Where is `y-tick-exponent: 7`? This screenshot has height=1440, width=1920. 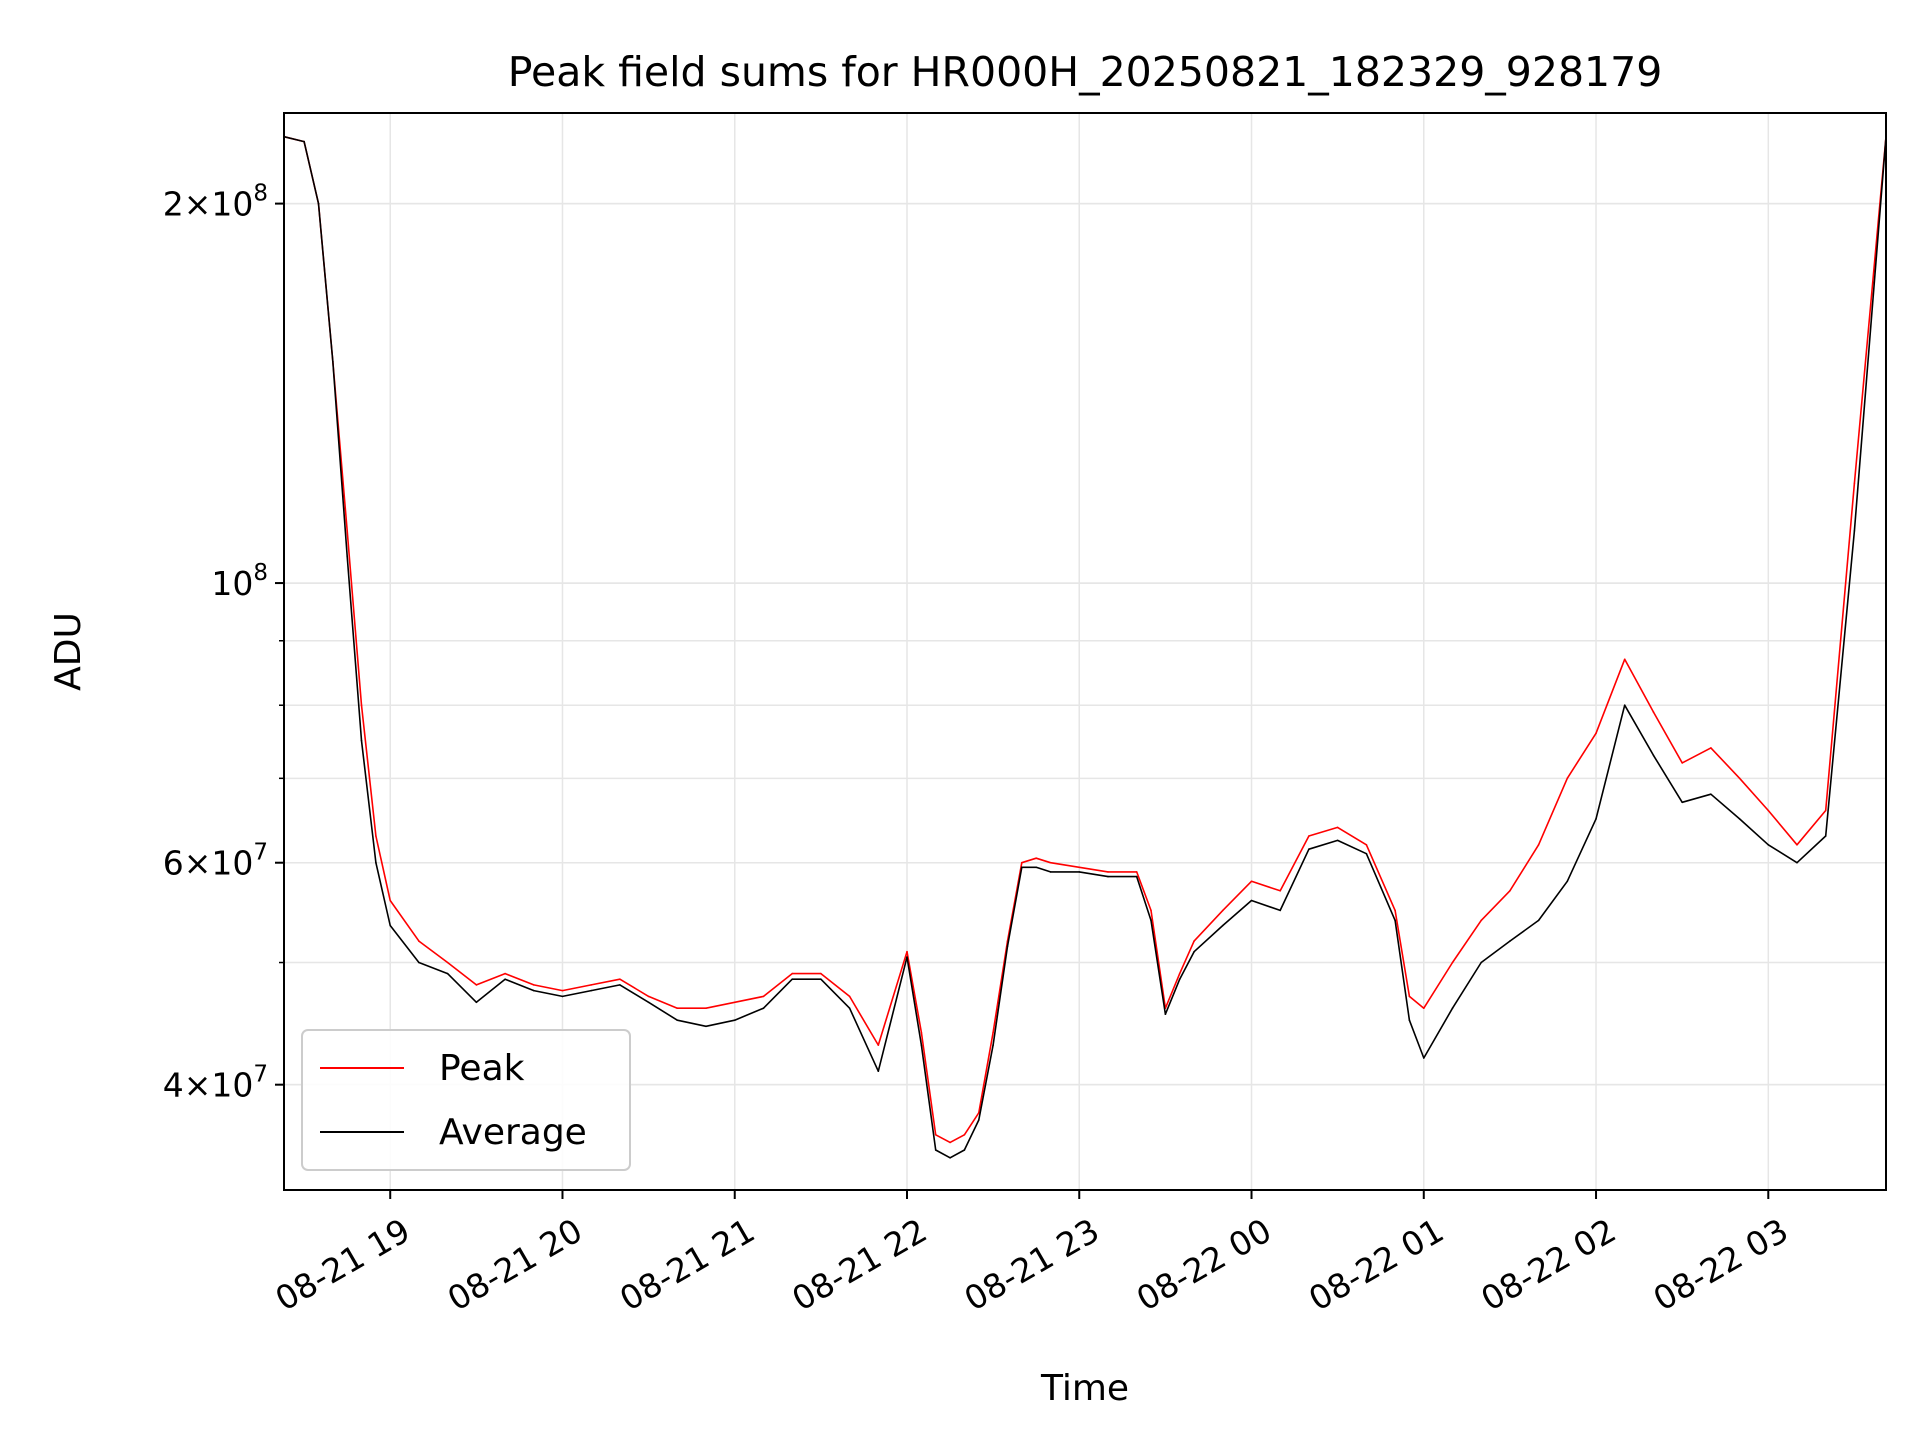 y-tick-exponent: 7 is located at coordinates (260, 1075).